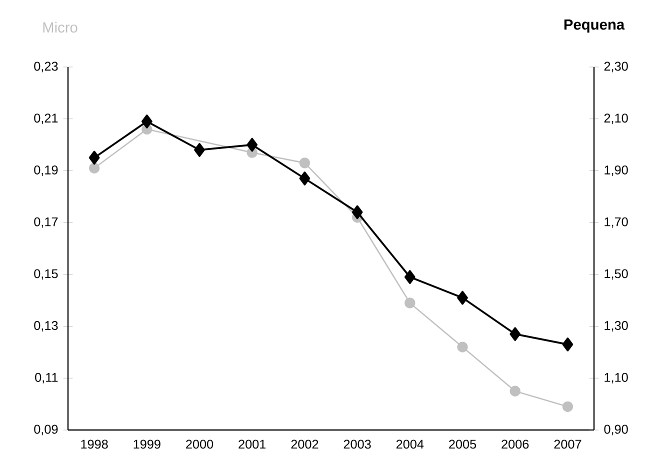  I want to click on y-tick-label: 0,21, so click(46, 119).